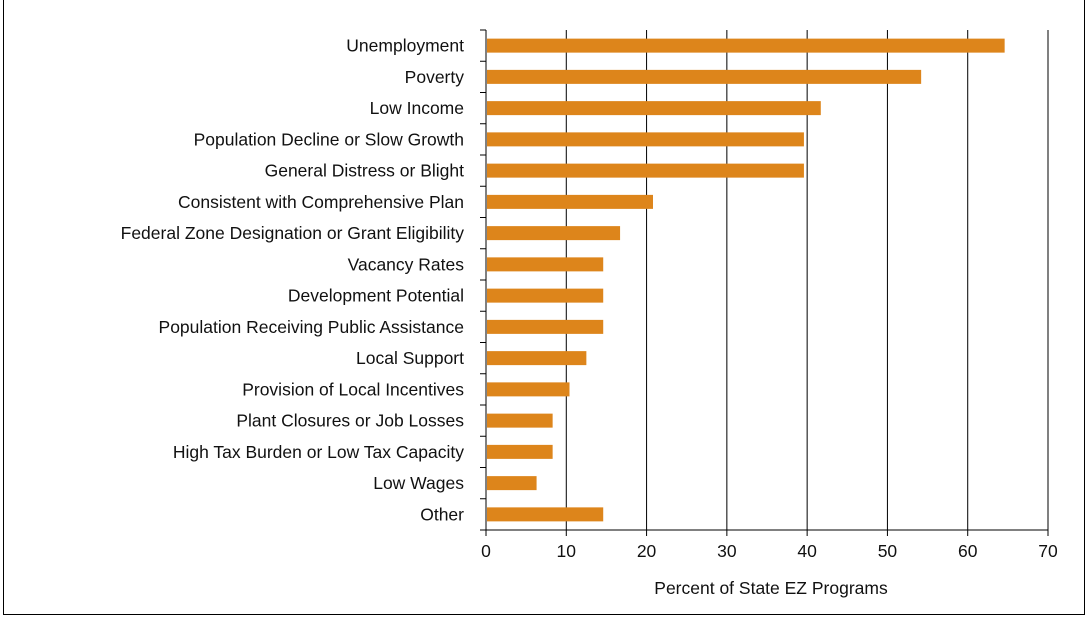  I want to click on category-label: Poverty, so click(435, 77).